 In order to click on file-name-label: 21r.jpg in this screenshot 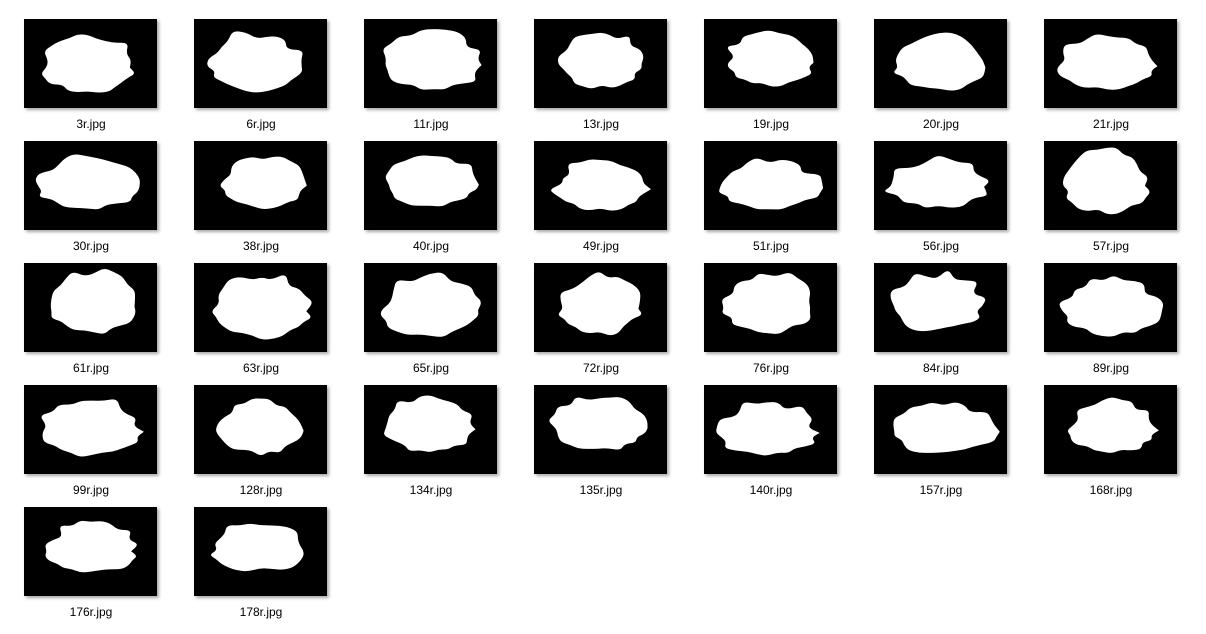, I will do `click(1111, 124)`.